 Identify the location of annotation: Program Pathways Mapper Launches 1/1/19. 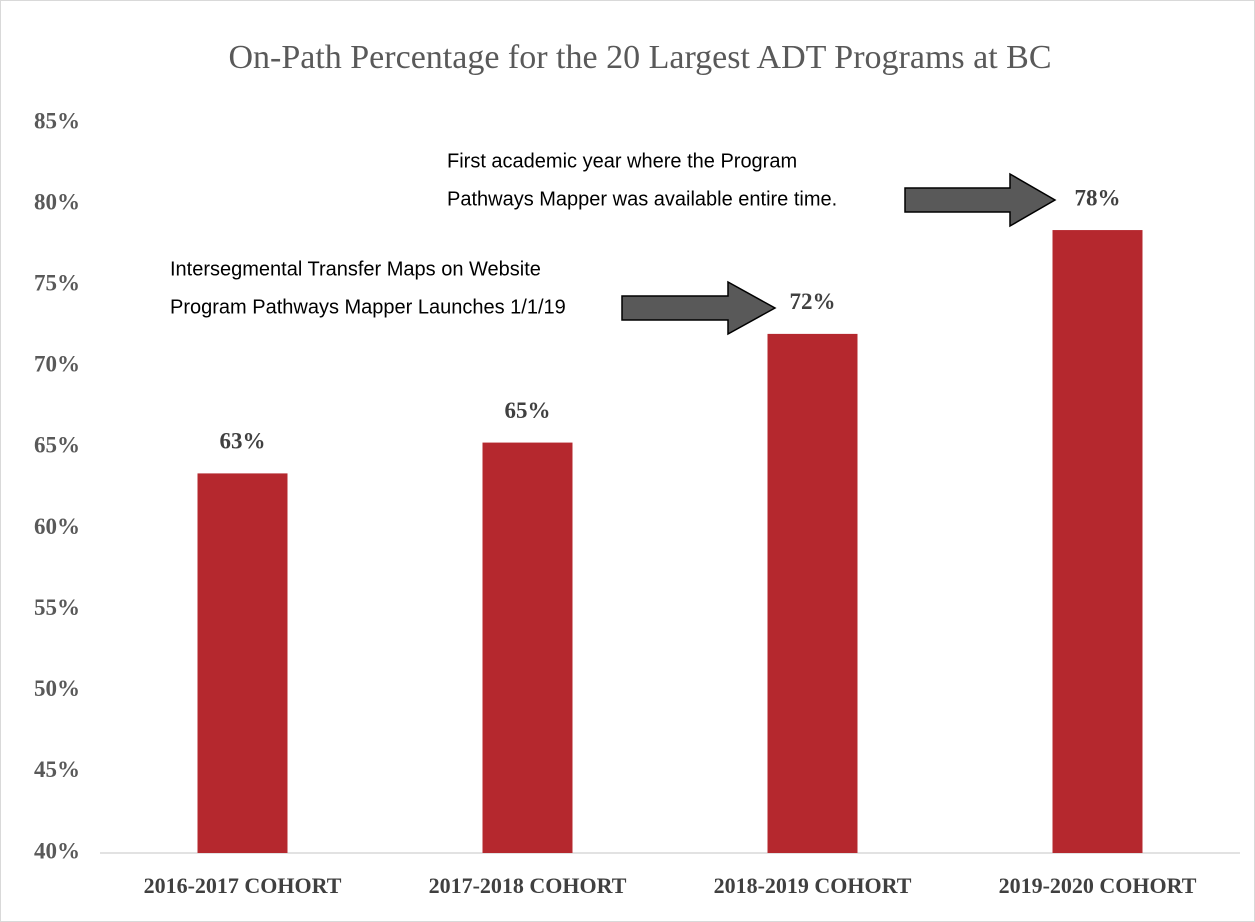
(368, 307).